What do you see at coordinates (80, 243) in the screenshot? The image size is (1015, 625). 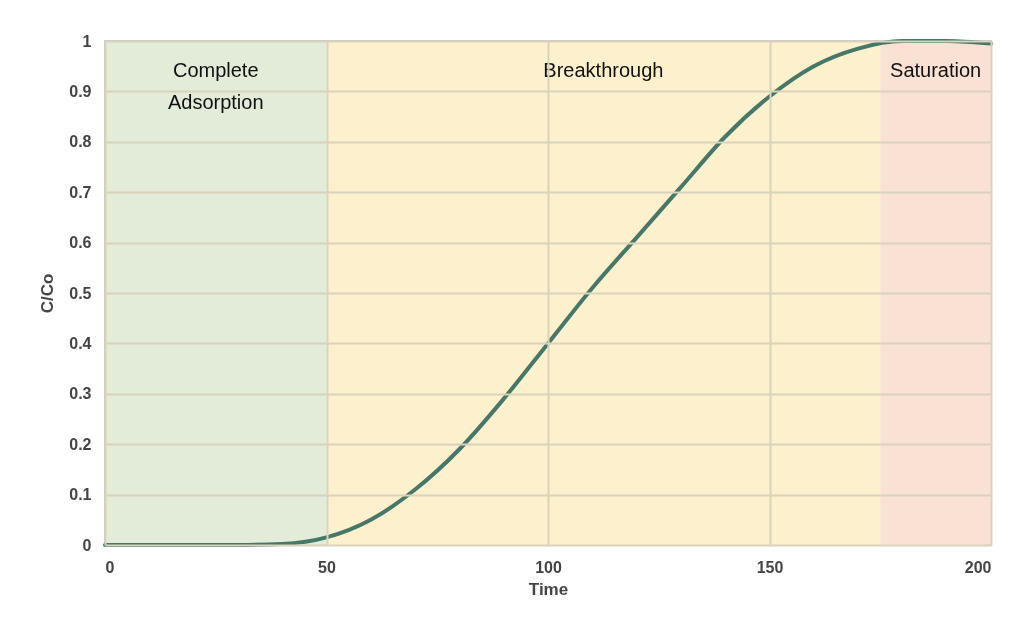 I see `y-tick-label: 0.6` at bounding box center [80, 243].